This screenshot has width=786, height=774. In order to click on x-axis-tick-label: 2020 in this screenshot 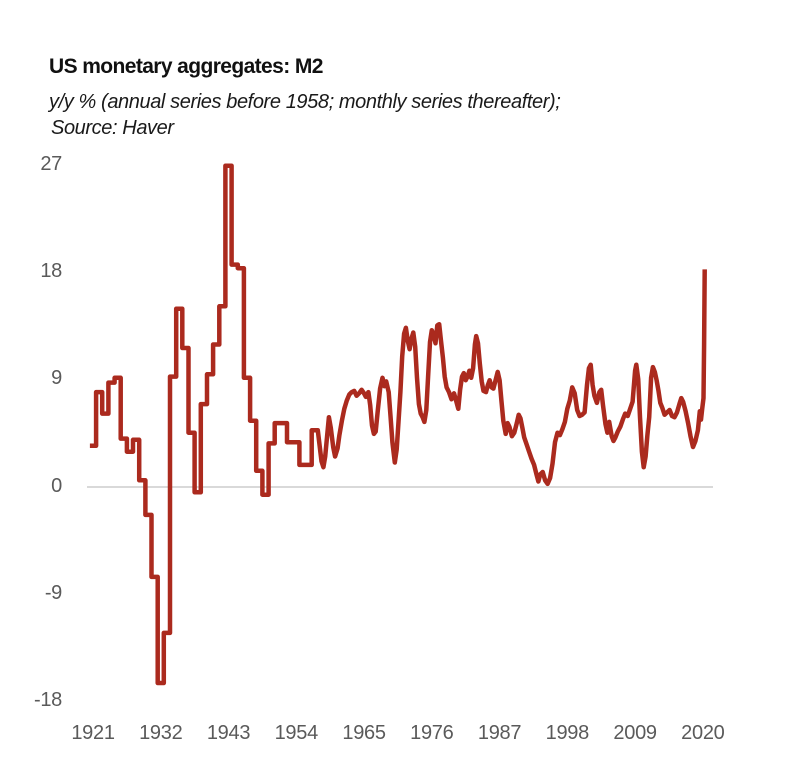, I will do `click(703, 733)`.